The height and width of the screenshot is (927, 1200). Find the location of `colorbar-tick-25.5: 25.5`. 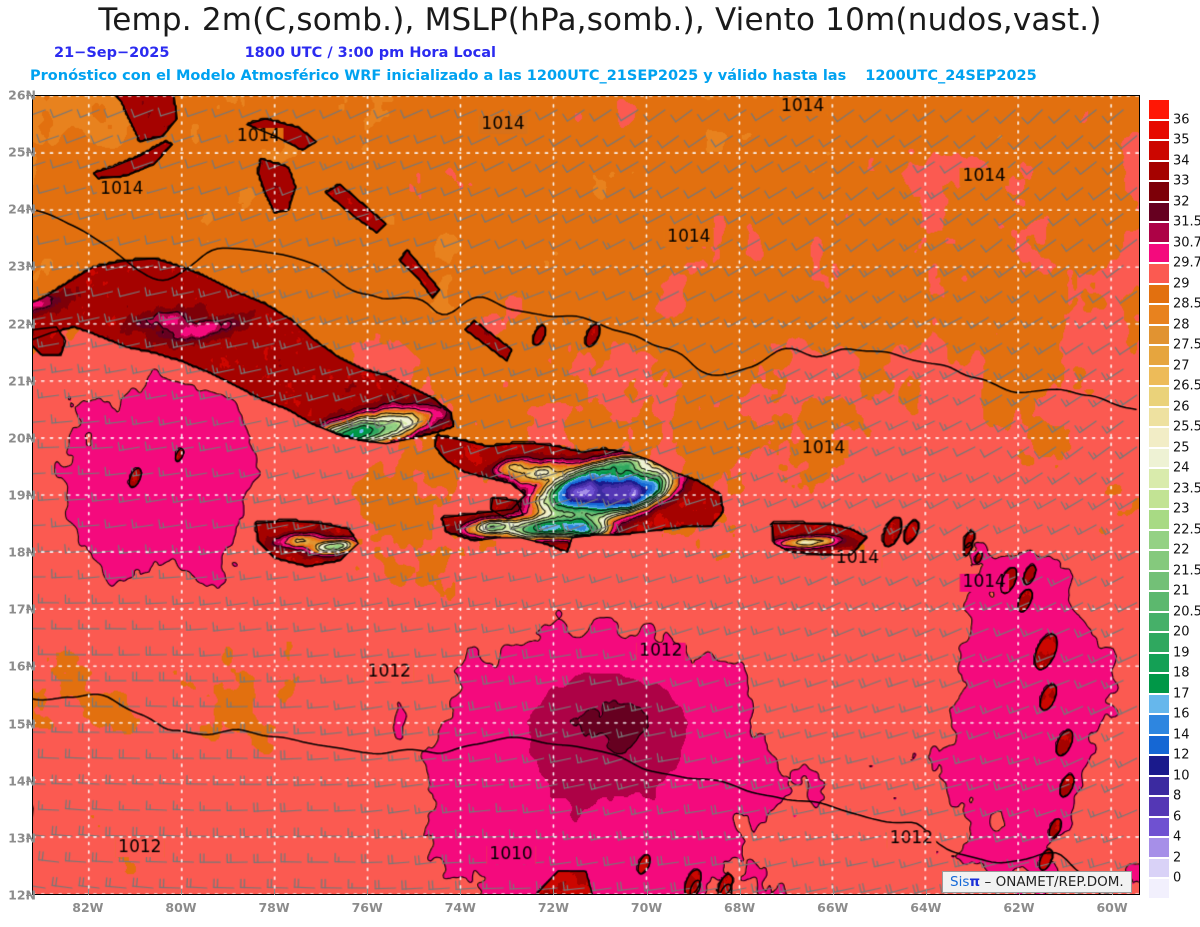

colorbar-tick-25.5: 25.5 is located at coordinates (1186, 427).